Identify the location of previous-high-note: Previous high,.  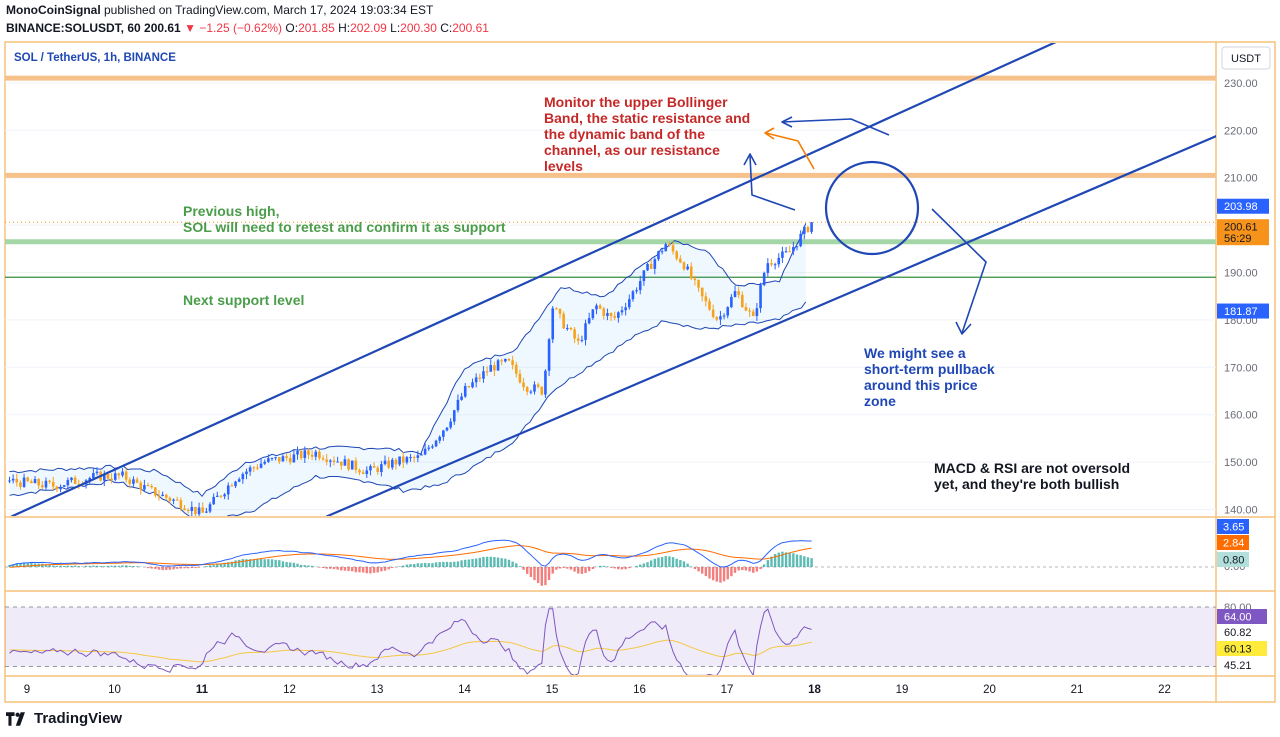
(231, 211).